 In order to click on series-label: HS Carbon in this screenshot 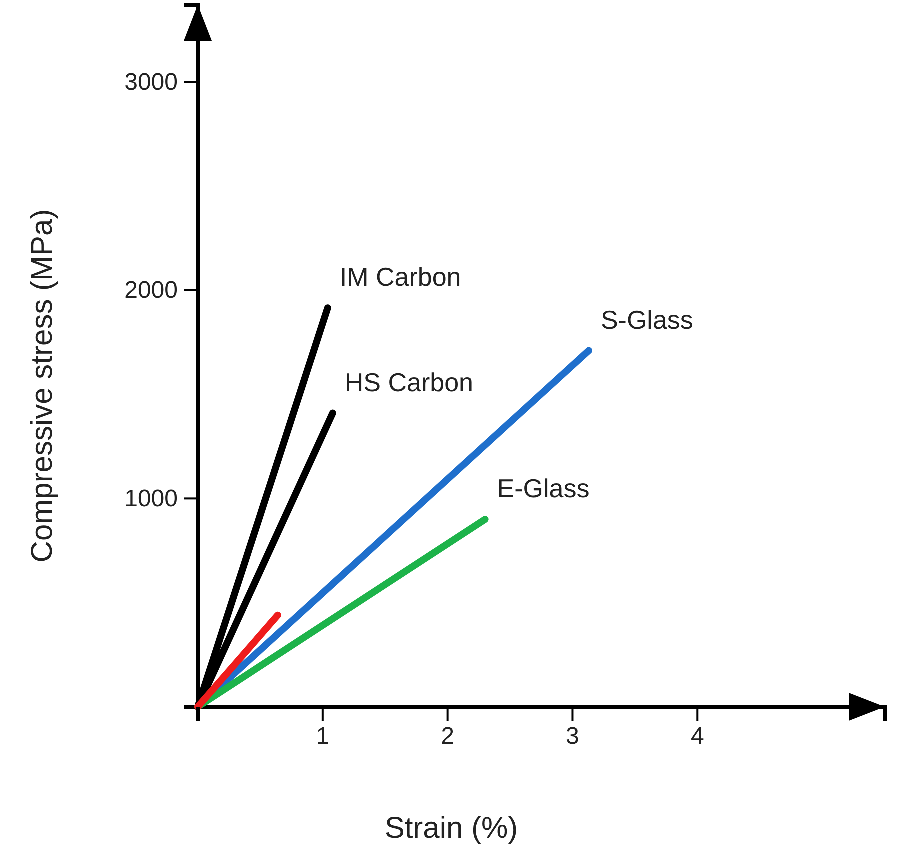, I will do `click(409, 382)`.